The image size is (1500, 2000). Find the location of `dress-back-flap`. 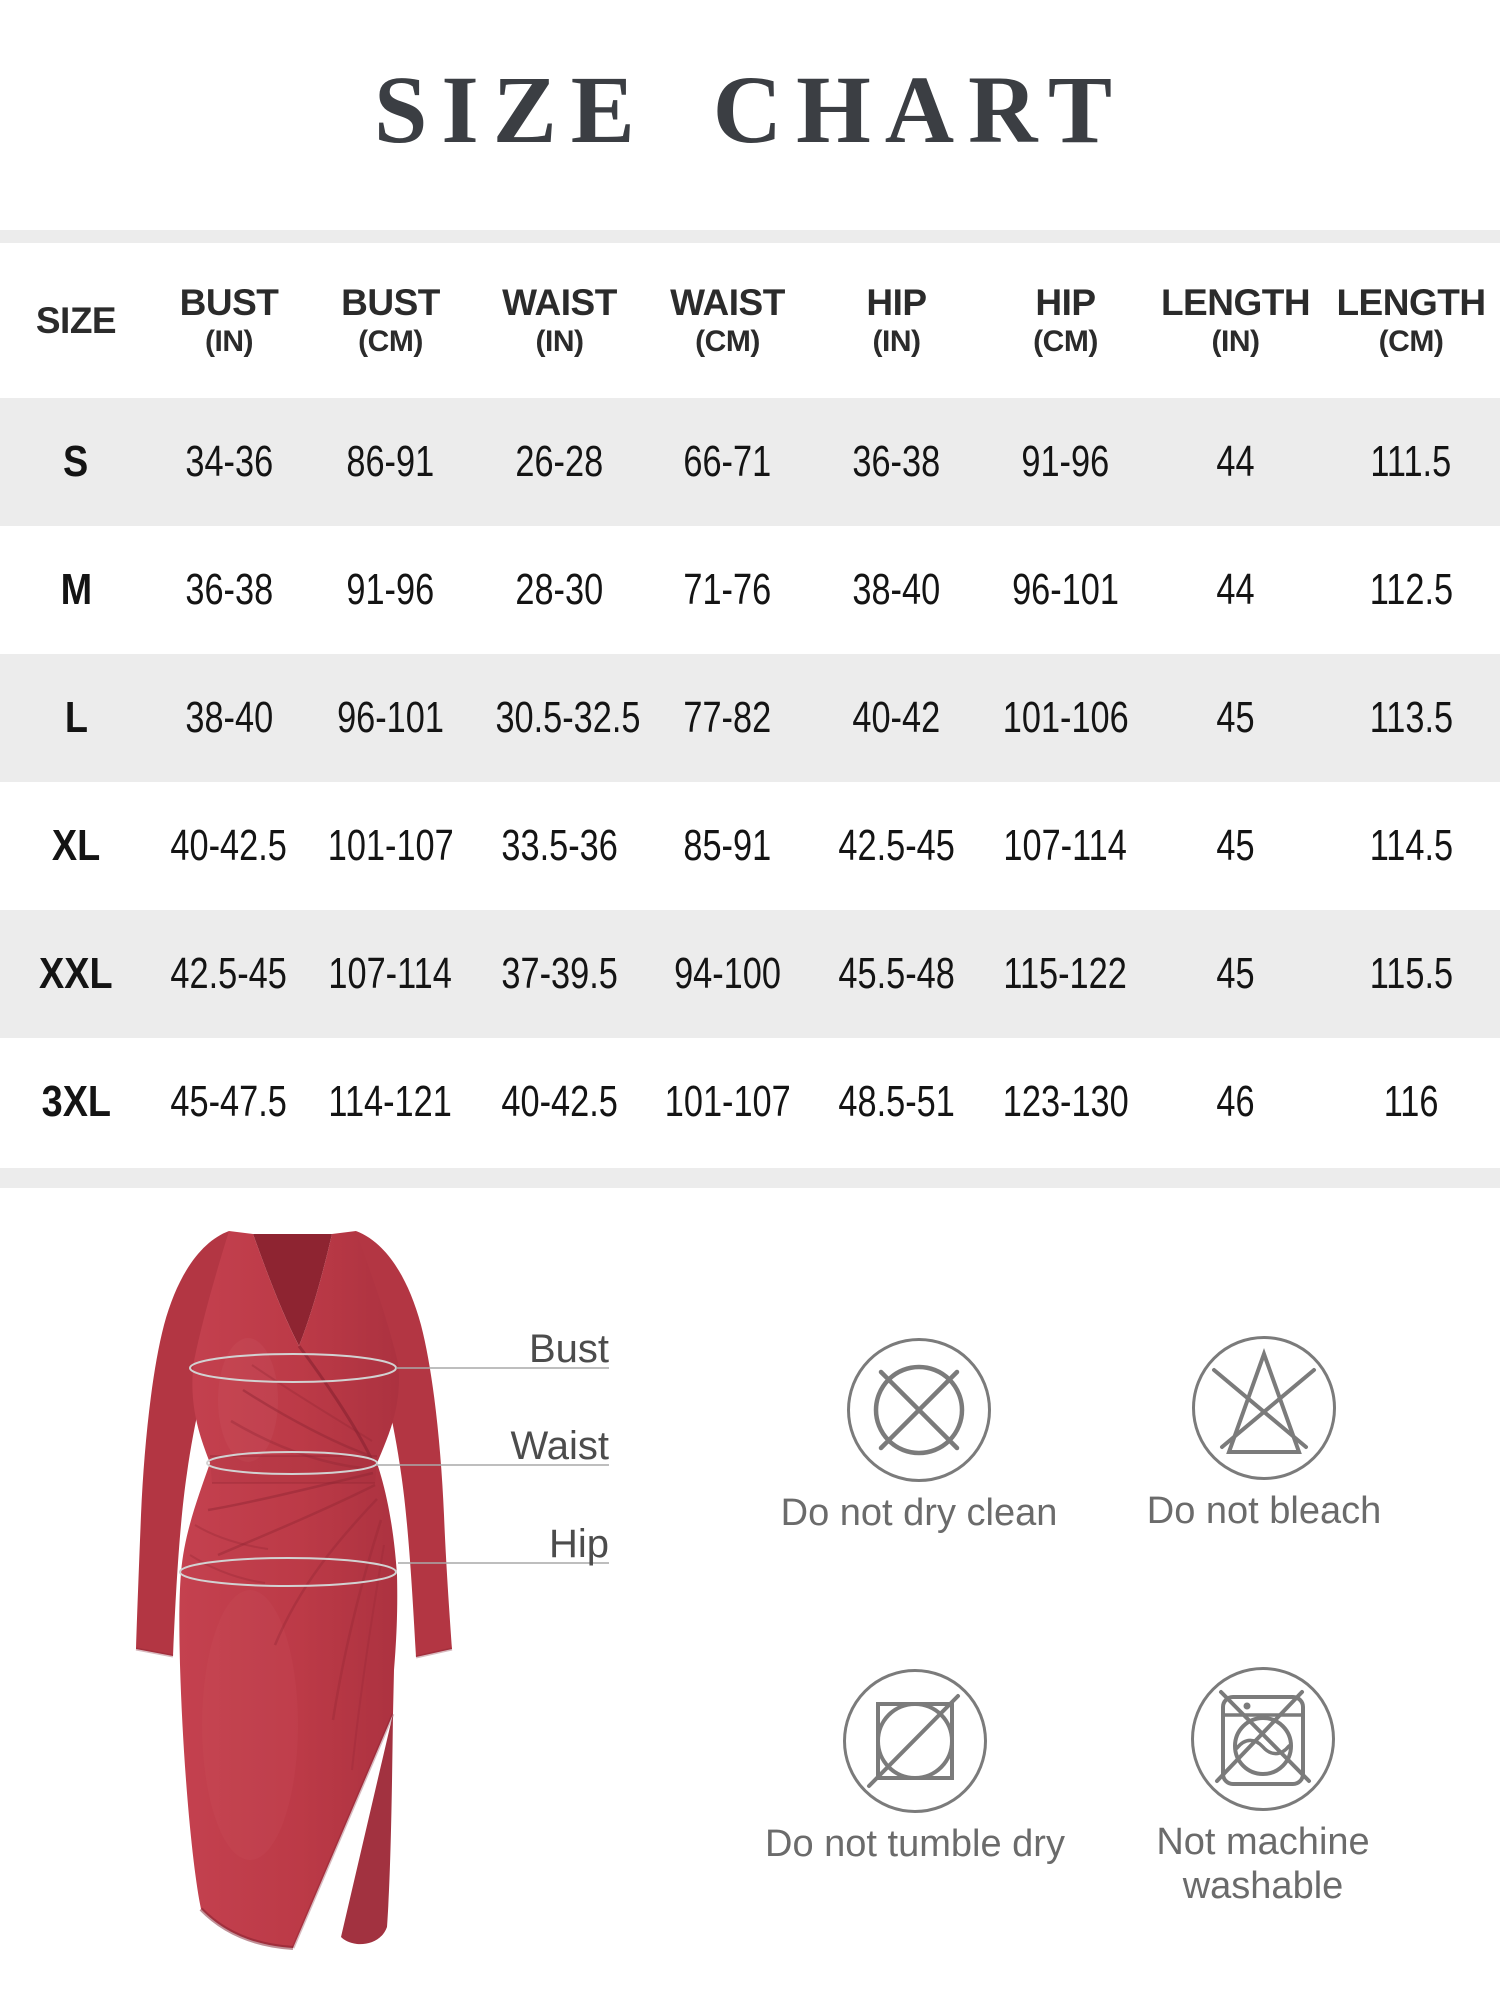

dress-back-flap is located at coordinates (367, 1829).